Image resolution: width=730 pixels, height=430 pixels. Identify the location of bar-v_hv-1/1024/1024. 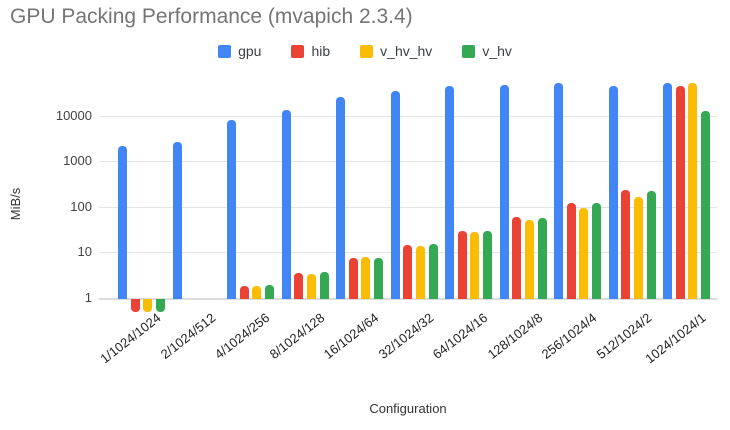
(161, 305).